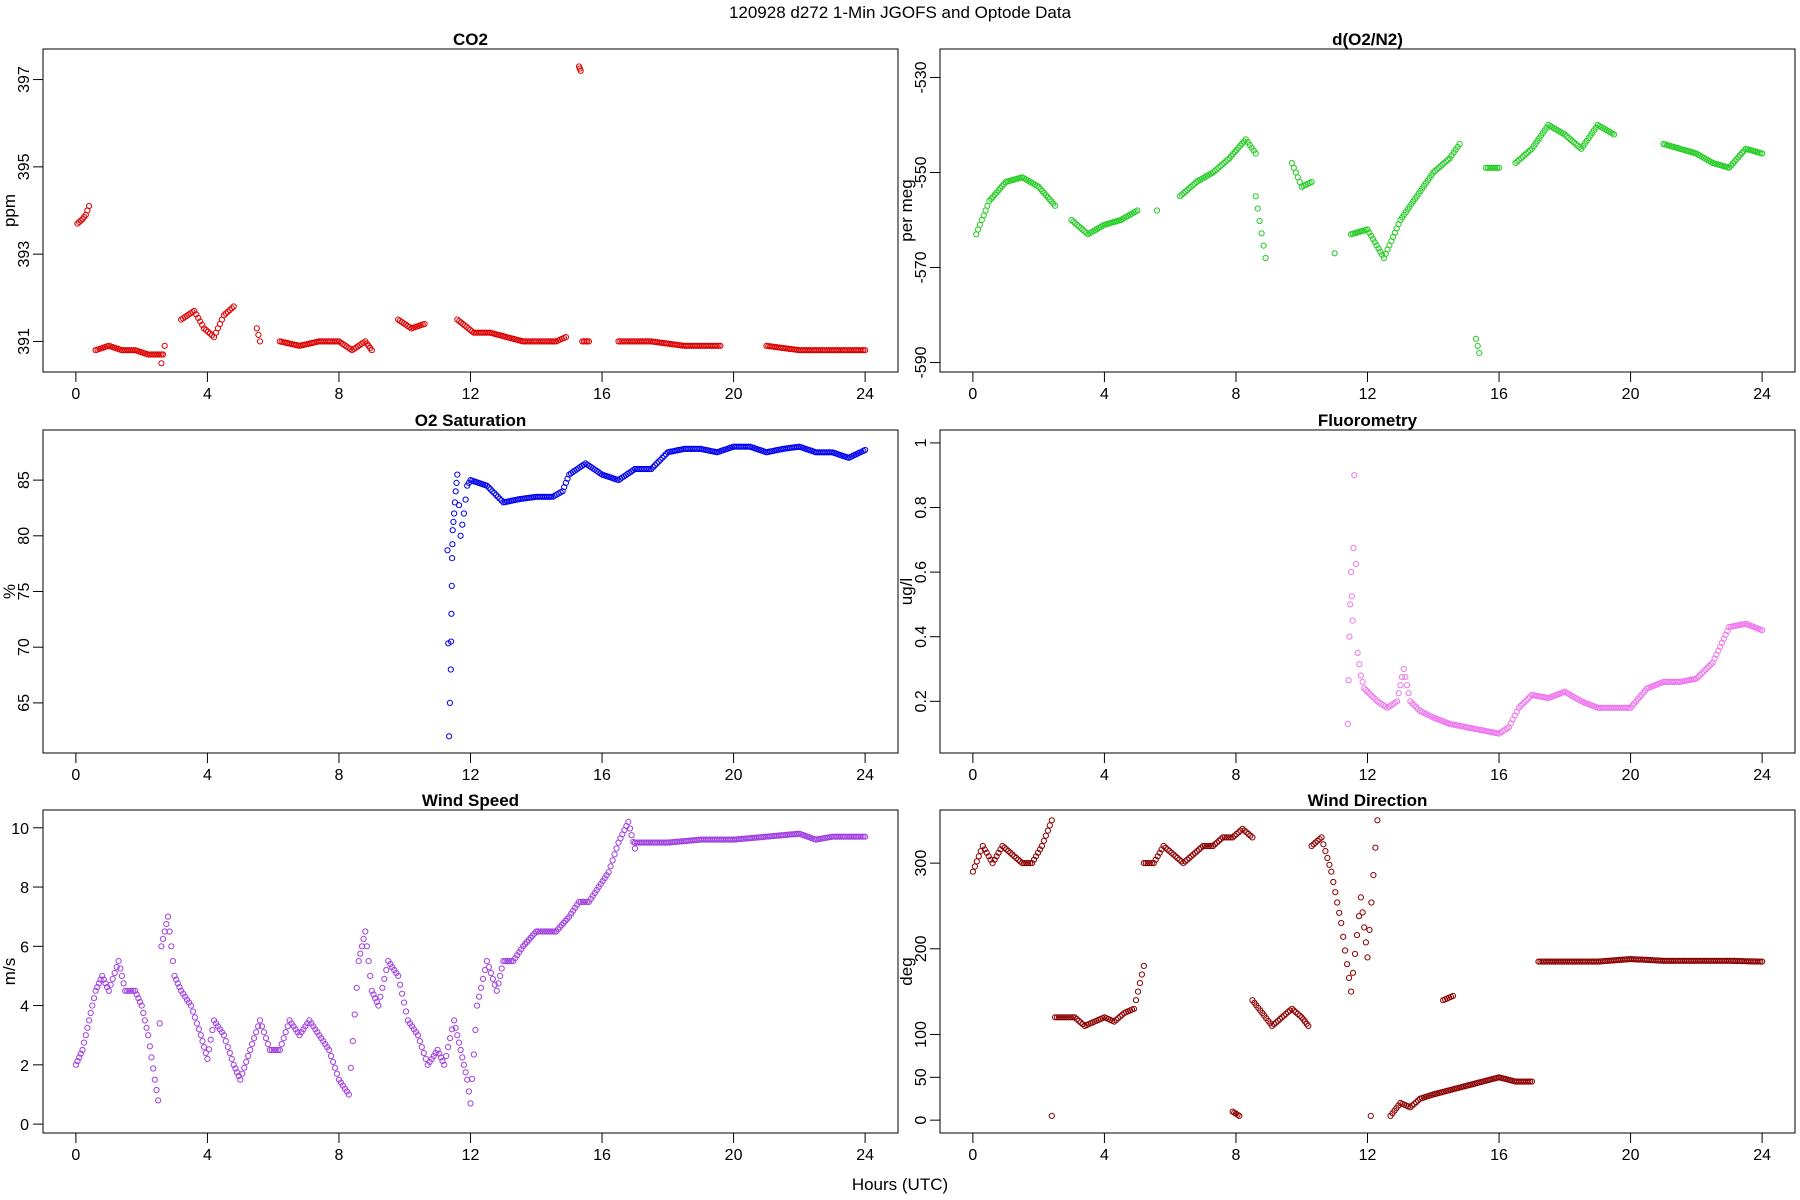 Image resolution: width=1800 pixels, height=1200 pixels. What do you see at coordinates (207, 394) in the screenshot?
I see `x-tick-label: 4` at bounding box center [207, 394].